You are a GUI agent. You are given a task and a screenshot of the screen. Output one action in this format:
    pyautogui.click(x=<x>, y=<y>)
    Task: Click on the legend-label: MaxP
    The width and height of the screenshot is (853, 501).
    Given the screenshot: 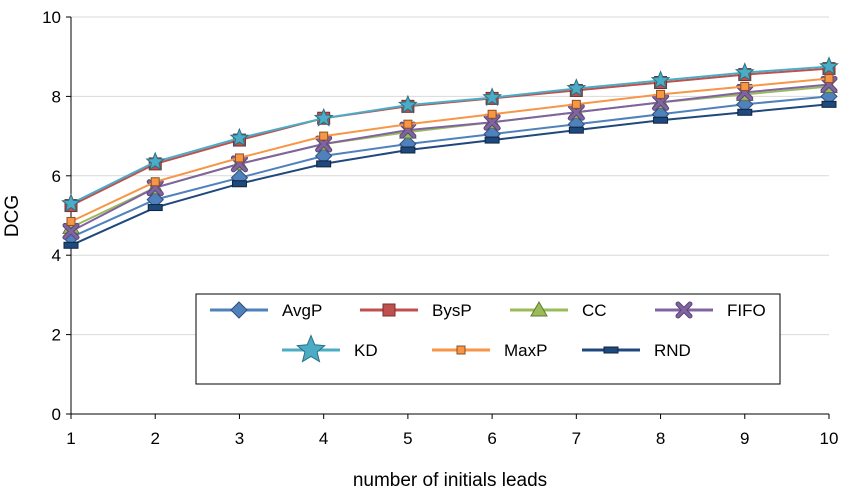 What is the action you would take?
    pyautogui.click(x=525, y=350)
    